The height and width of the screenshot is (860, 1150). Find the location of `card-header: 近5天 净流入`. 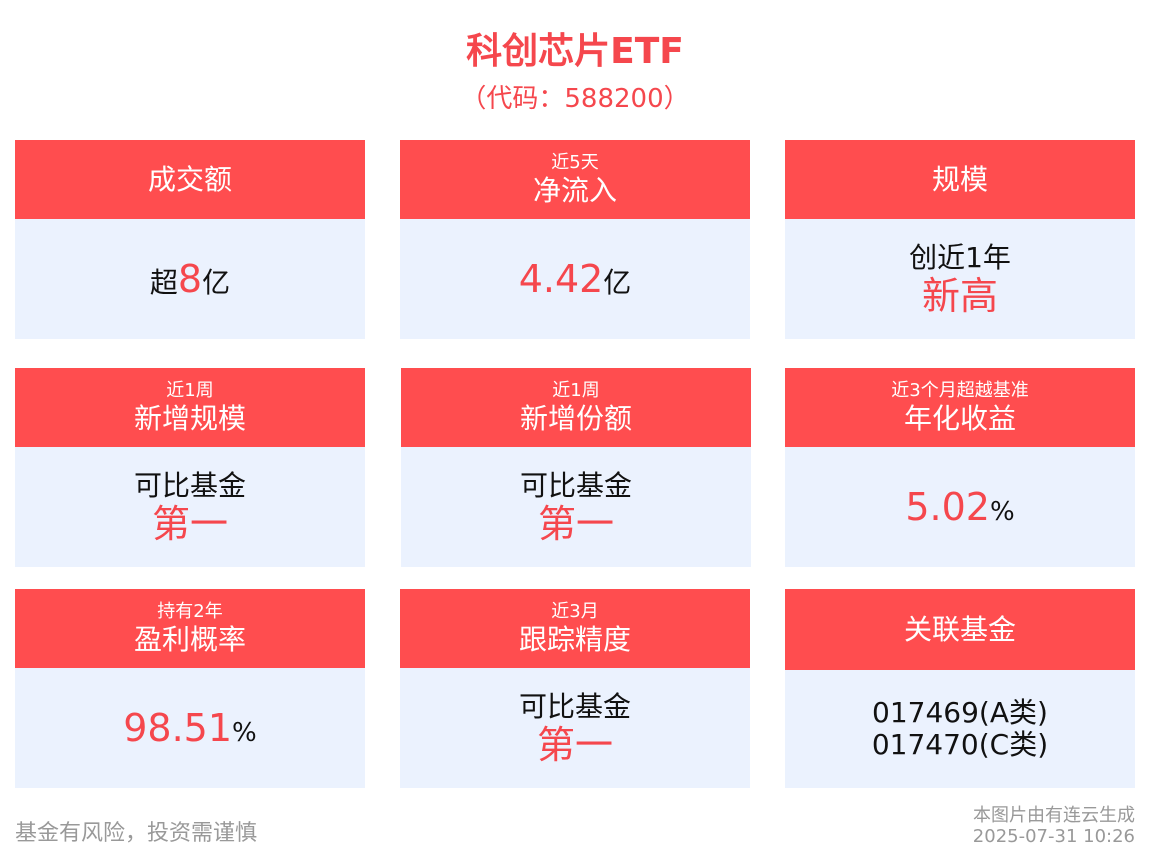

card-header: 近5天 净流入 is located at coordinates (575, 179).